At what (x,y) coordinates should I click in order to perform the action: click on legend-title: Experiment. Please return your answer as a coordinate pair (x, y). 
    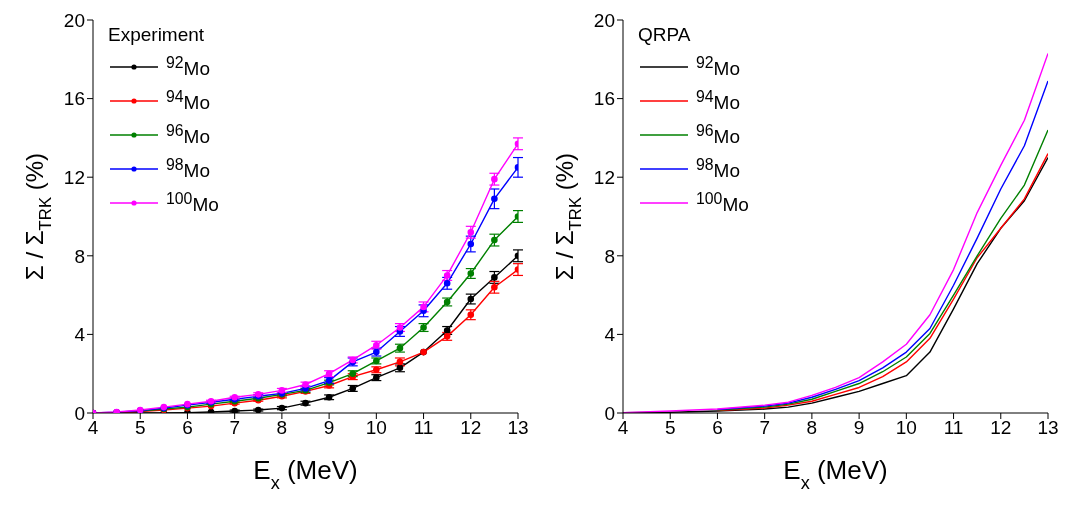
    Looking at the image, I should click on (157, 35).